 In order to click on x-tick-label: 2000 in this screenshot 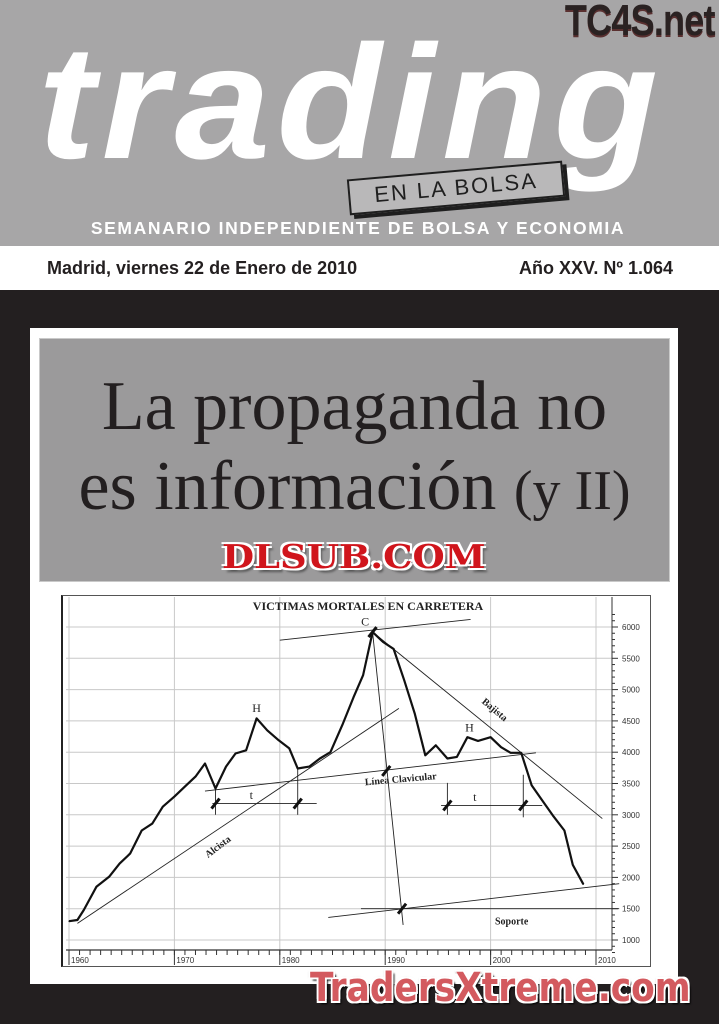, I will do `click(502, 960)`.